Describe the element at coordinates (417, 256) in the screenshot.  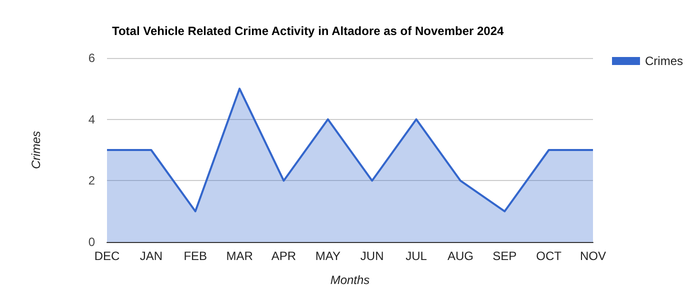
I see `x-tick-label: JUL` at that location.